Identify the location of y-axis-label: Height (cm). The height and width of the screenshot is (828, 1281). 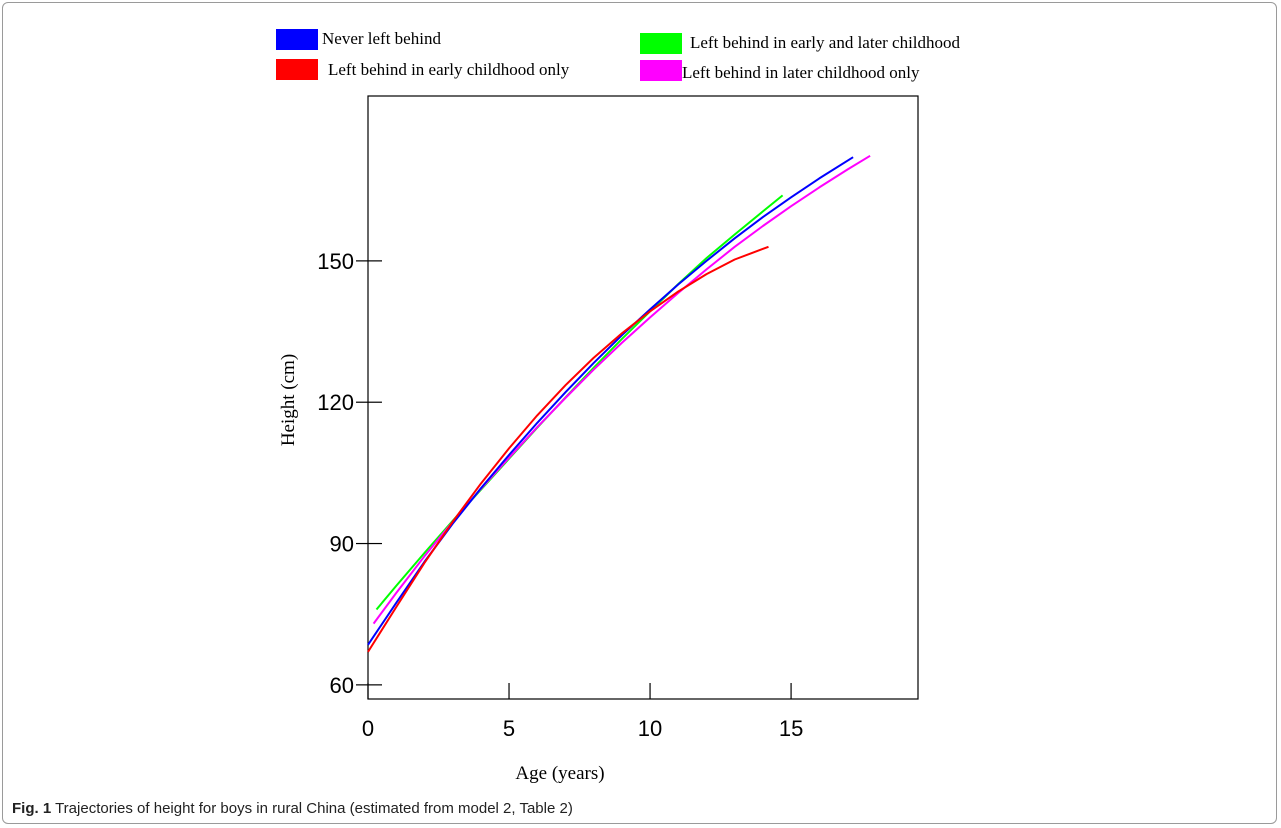
(288, 400).